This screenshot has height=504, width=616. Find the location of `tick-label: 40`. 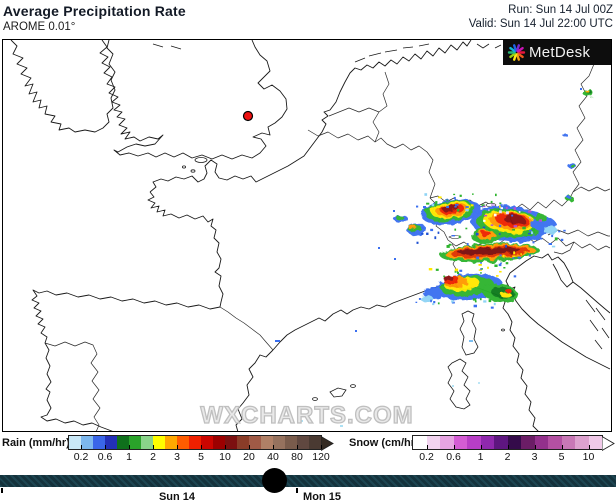

tick-label: 40 is located at coordinates (273, 457).